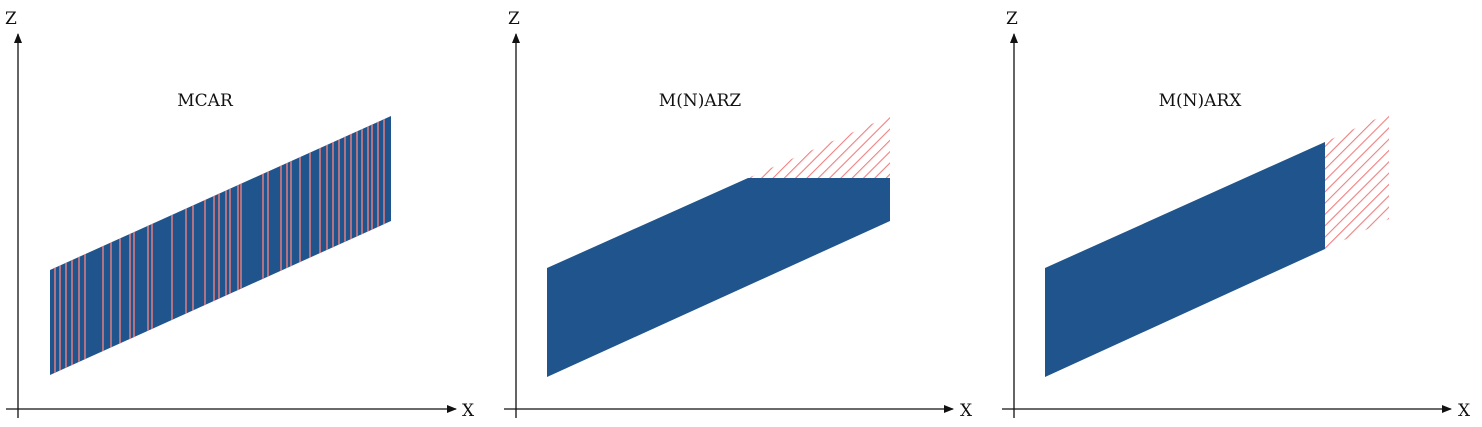 The height and width of the screenshot is (427, 1482). What do you see at coordinates (205, 101) in the screenshot?
I see `panel-title: MCAR` at bounding box center [205, 101].